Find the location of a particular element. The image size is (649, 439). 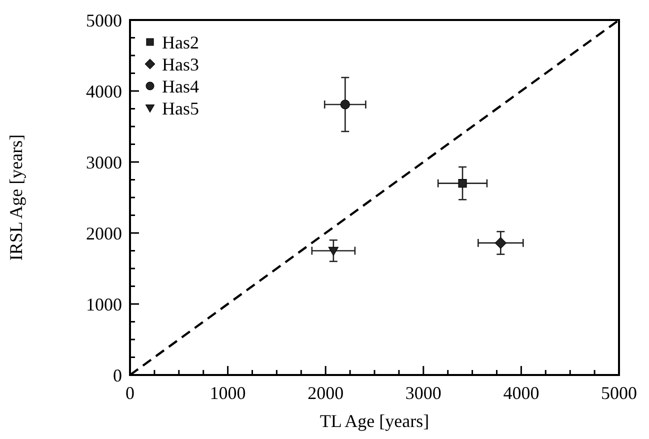

y-tick-label: 4000 is located at coordinates (104, 91).